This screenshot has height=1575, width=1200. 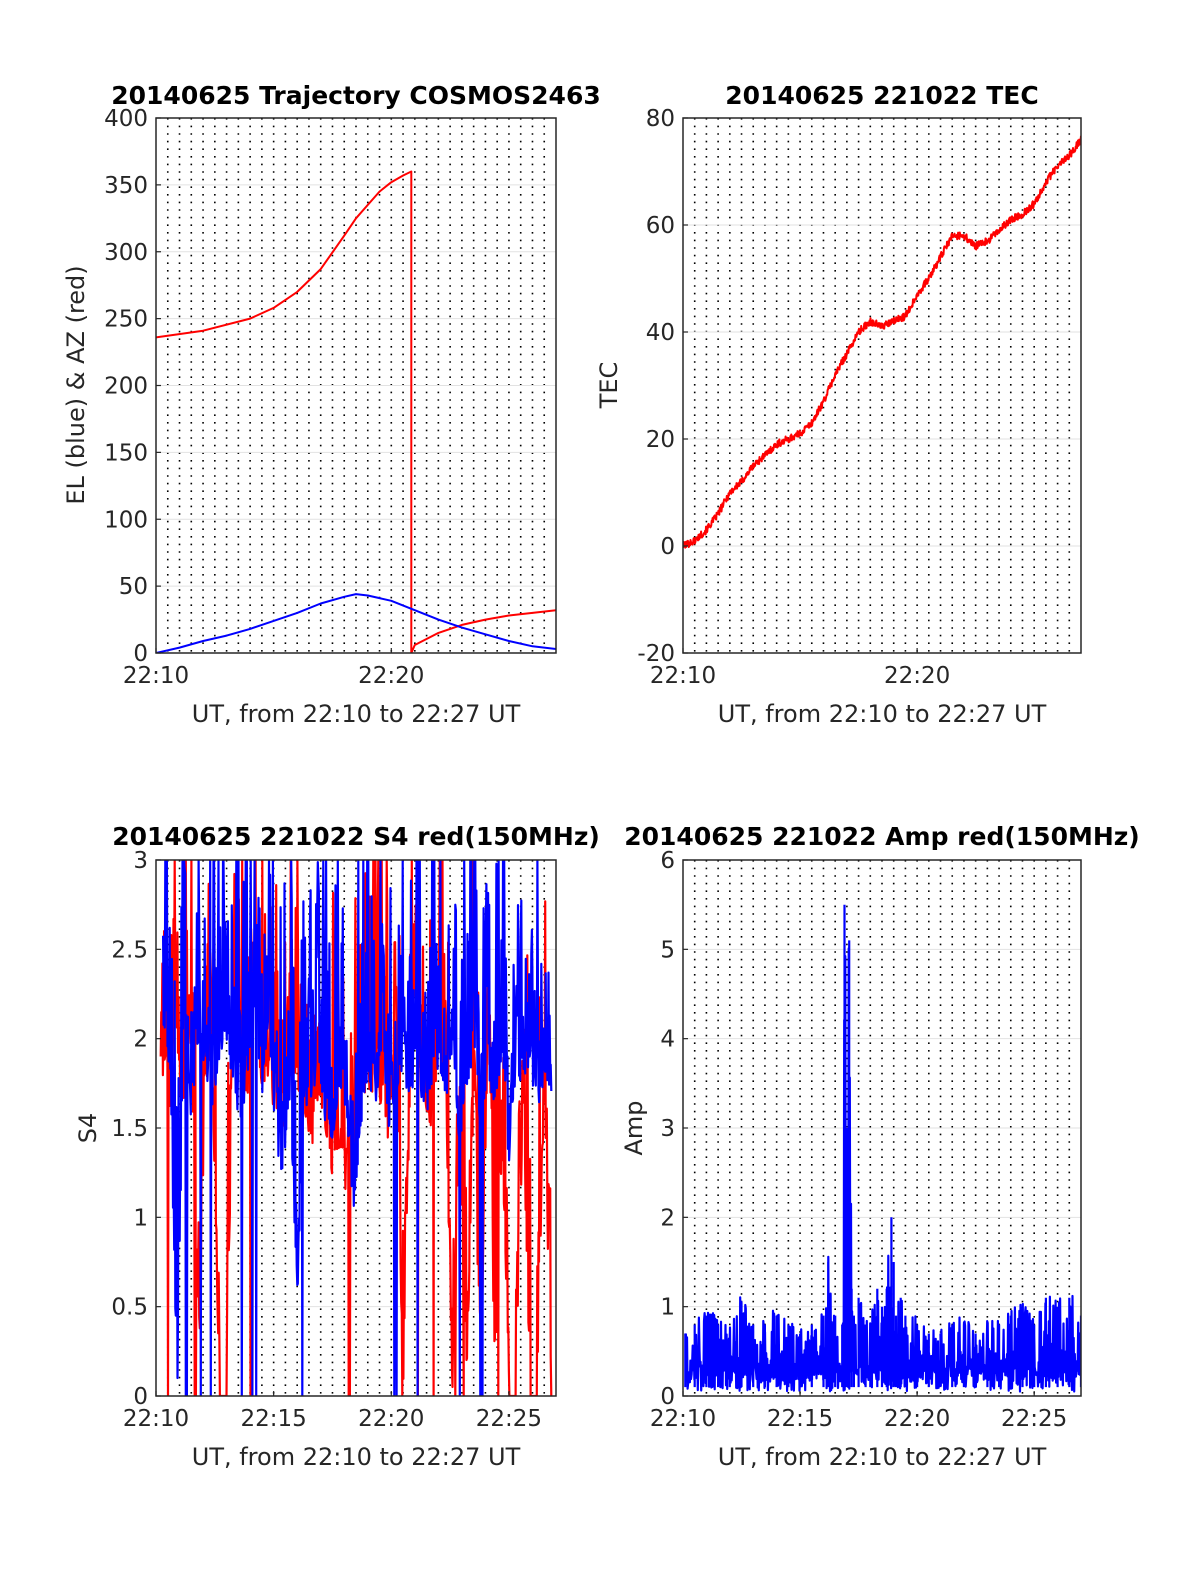 What do you see at coordinates (667, 1040) in the screenshot?
I see `y-tick-label: 4` at bounding box center [667, 1040].